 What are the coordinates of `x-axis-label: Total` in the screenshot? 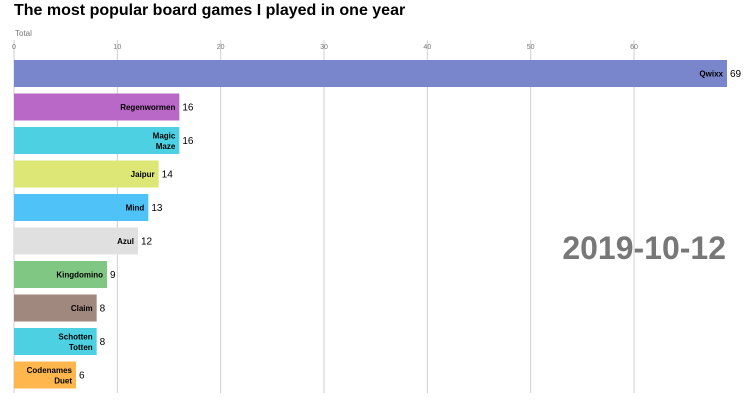 It's located at (23, 33).